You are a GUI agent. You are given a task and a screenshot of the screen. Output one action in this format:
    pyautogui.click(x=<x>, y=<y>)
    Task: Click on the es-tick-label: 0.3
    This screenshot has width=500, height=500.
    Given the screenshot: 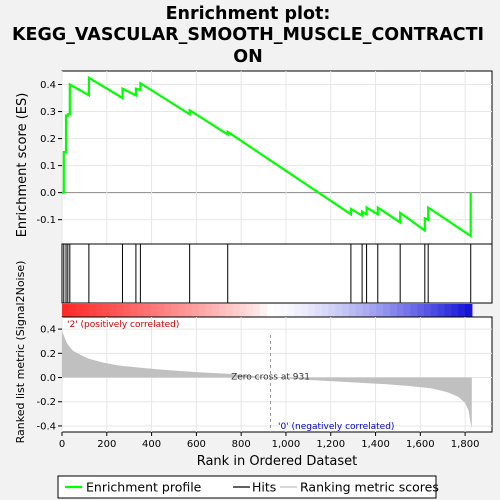 What is the action you would take?
    pyautogui.click(x=48, y=112)
    